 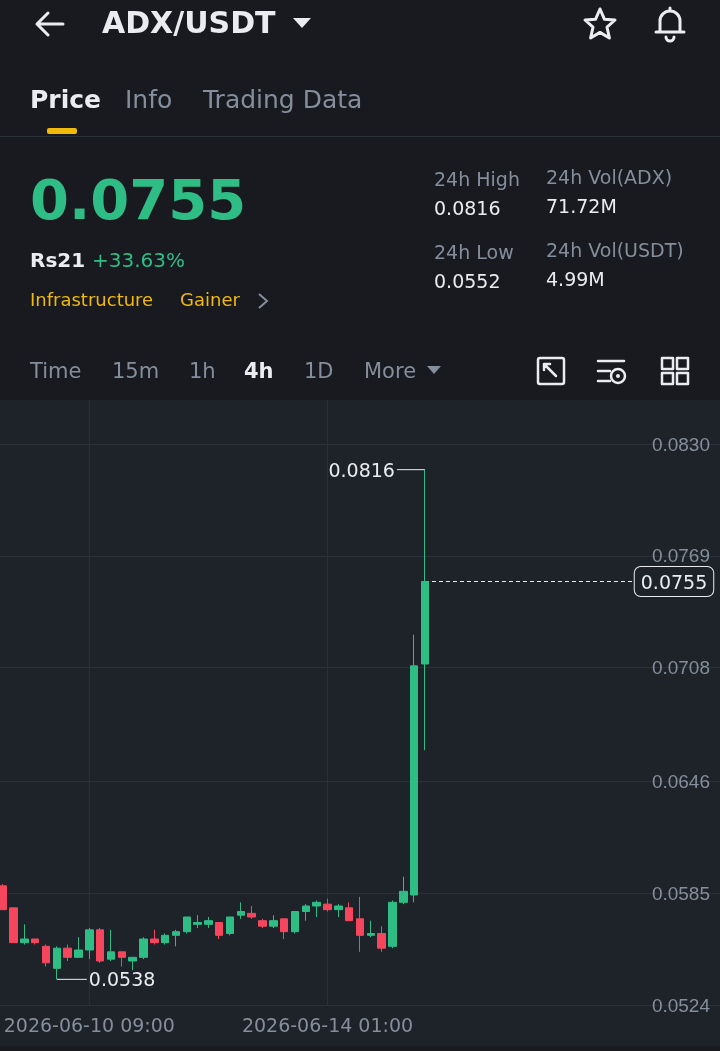 I want to click on text: 24h Vol(ADX), so click(x=609, y=177).